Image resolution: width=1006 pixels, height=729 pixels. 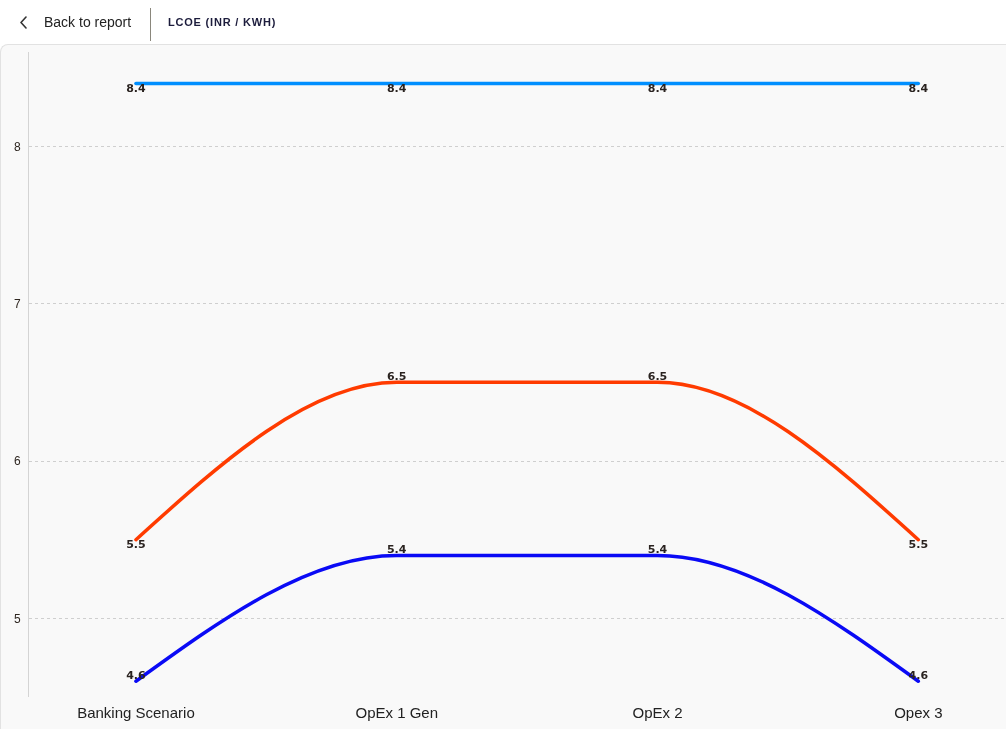 I want to click on y-tick-label: 5, so click(x=17, y=618).